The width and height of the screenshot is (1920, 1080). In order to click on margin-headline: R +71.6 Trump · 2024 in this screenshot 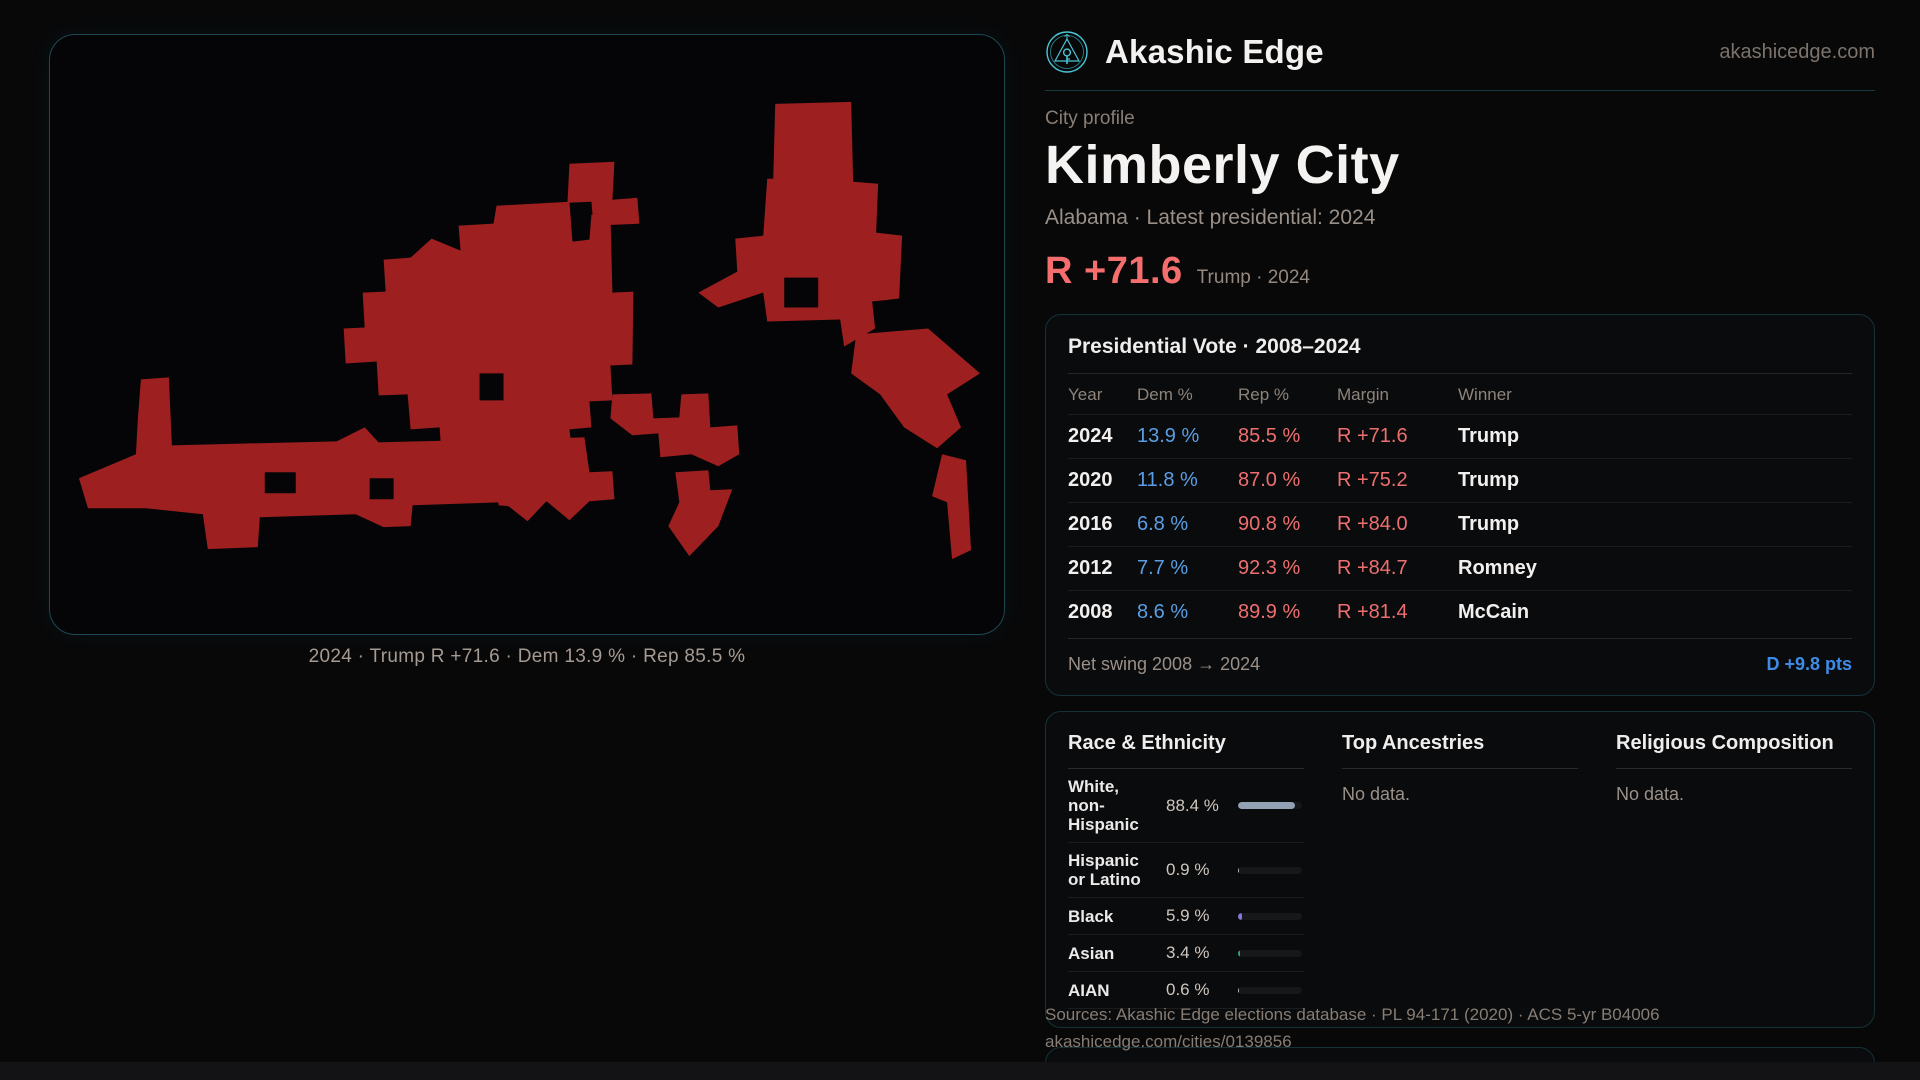, I will do `click(1460, 271)`.